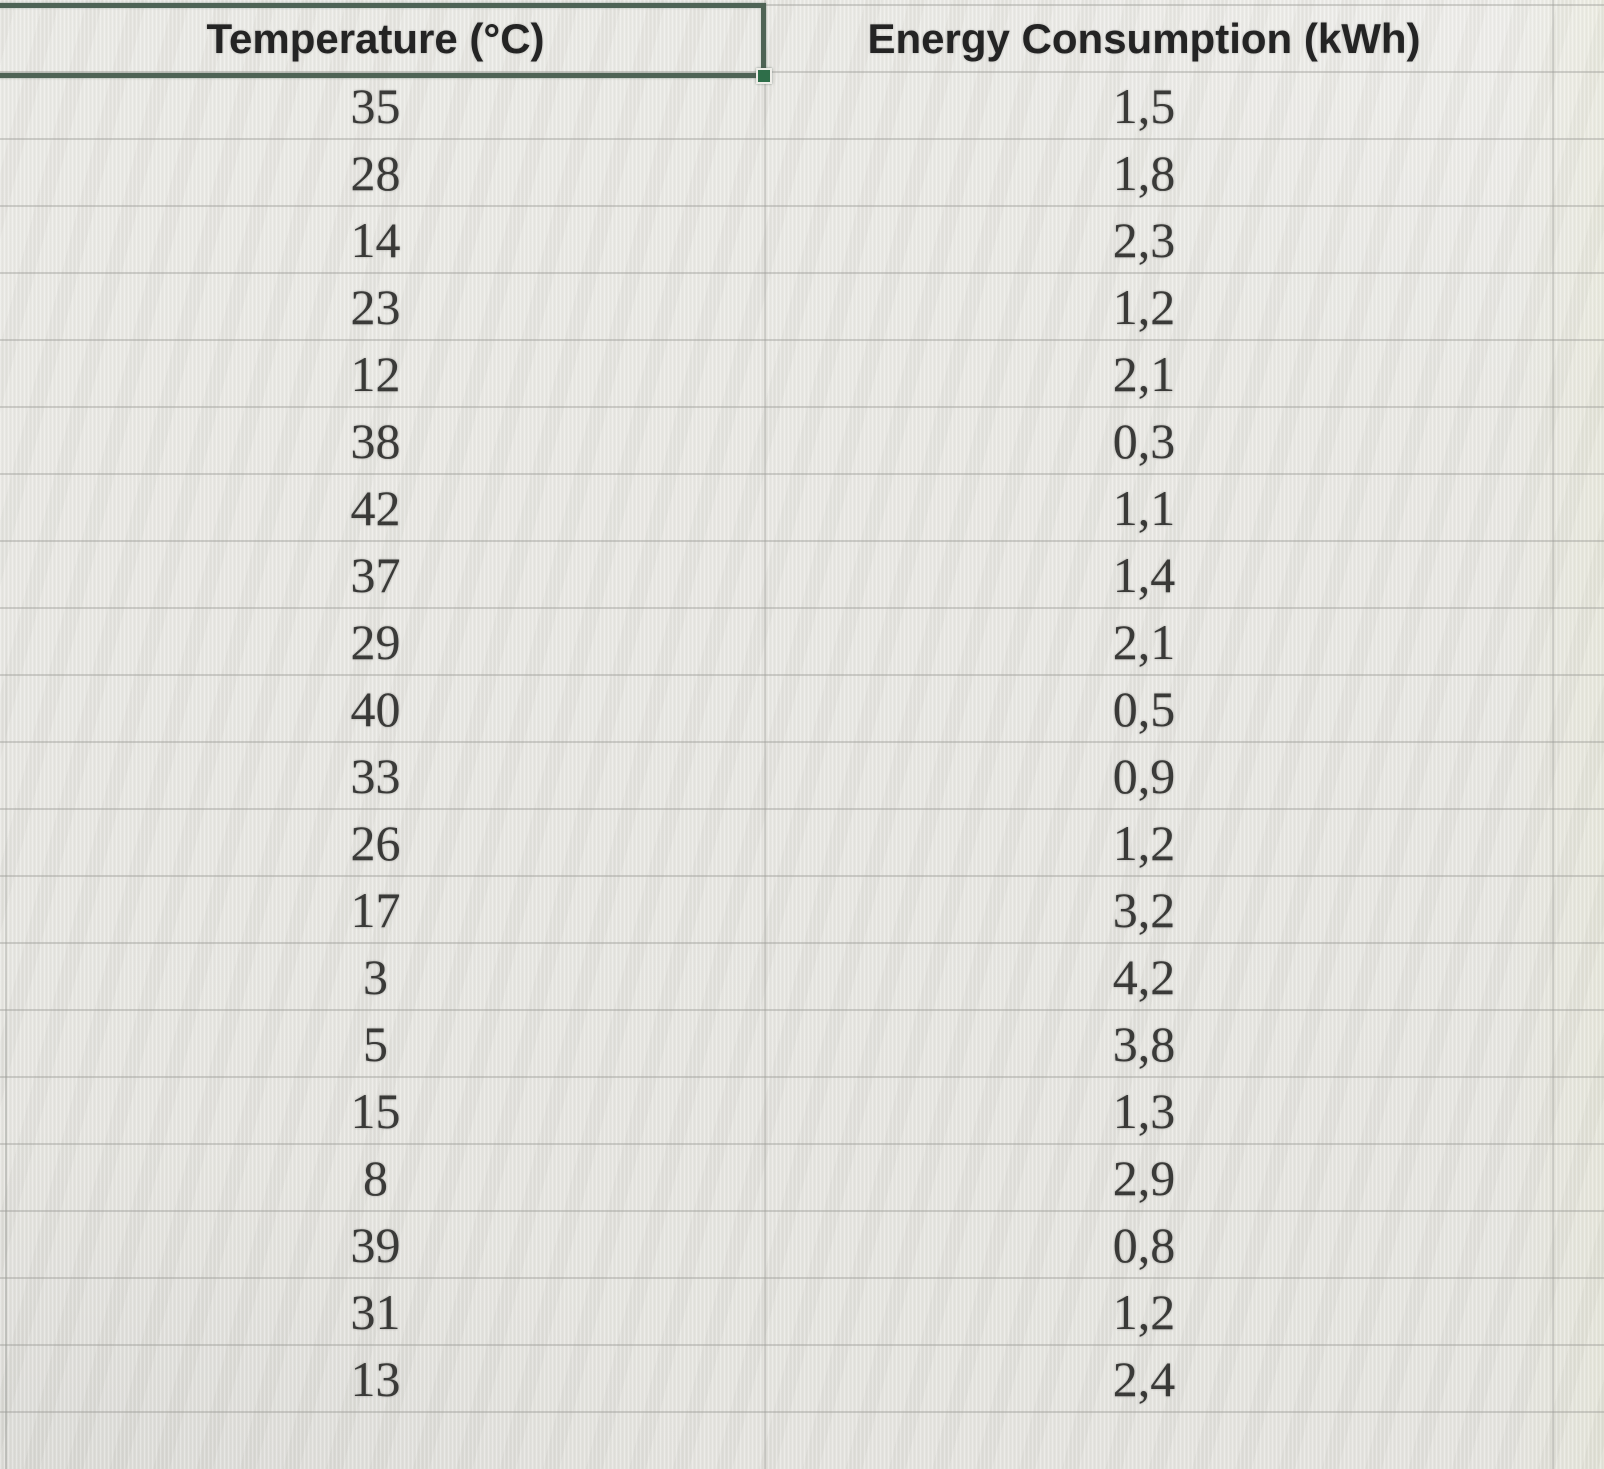 This screenshot has width=1604, height=1469. Describe the element at coordinates (1144, 239) in the screenshot. I see `energy-cell: 2,3` at that location.